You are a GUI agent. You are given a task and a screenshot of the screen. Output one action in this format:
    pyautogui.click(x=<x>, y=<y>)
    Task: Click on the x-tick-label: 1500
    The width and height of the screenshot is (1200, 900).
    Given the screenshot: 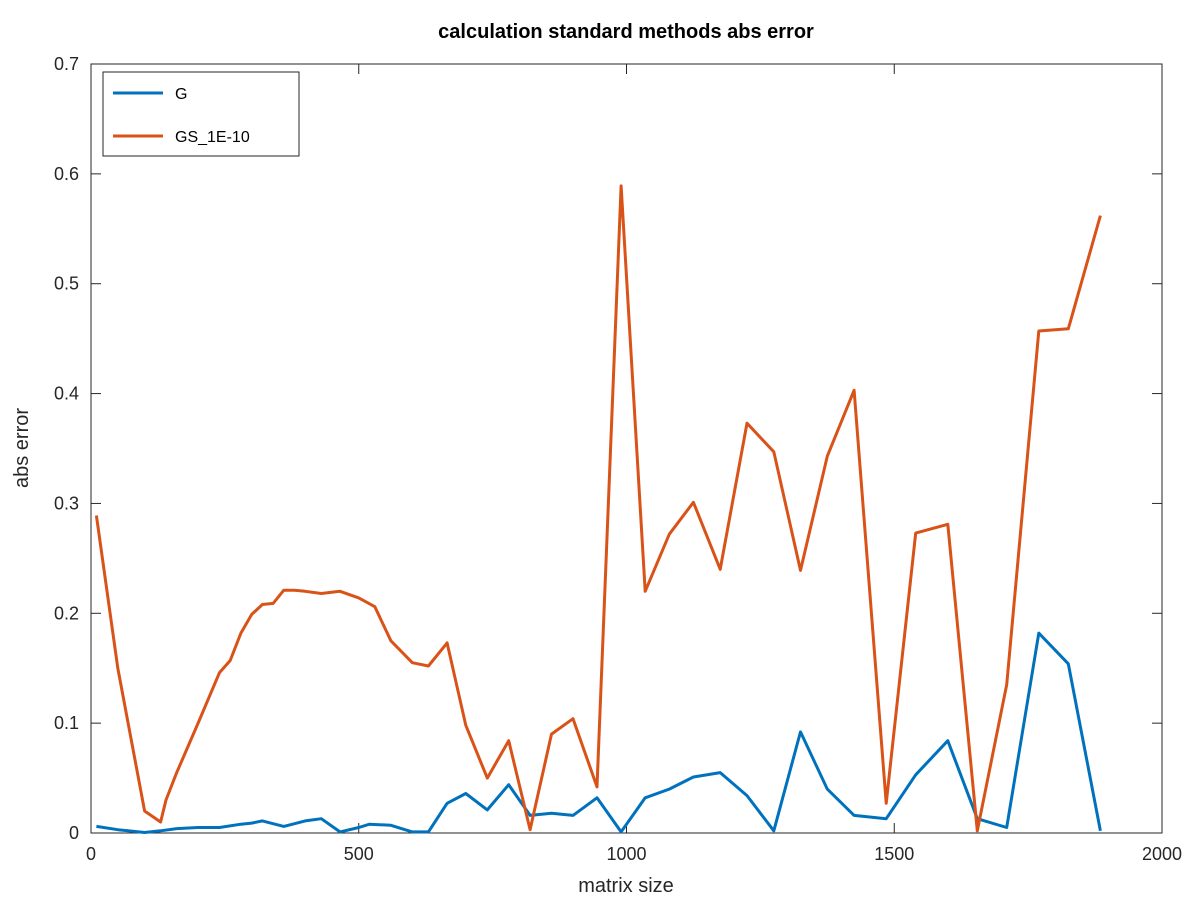 What is the action you would take?
    pyautogui.click(x=894, y=854)
    